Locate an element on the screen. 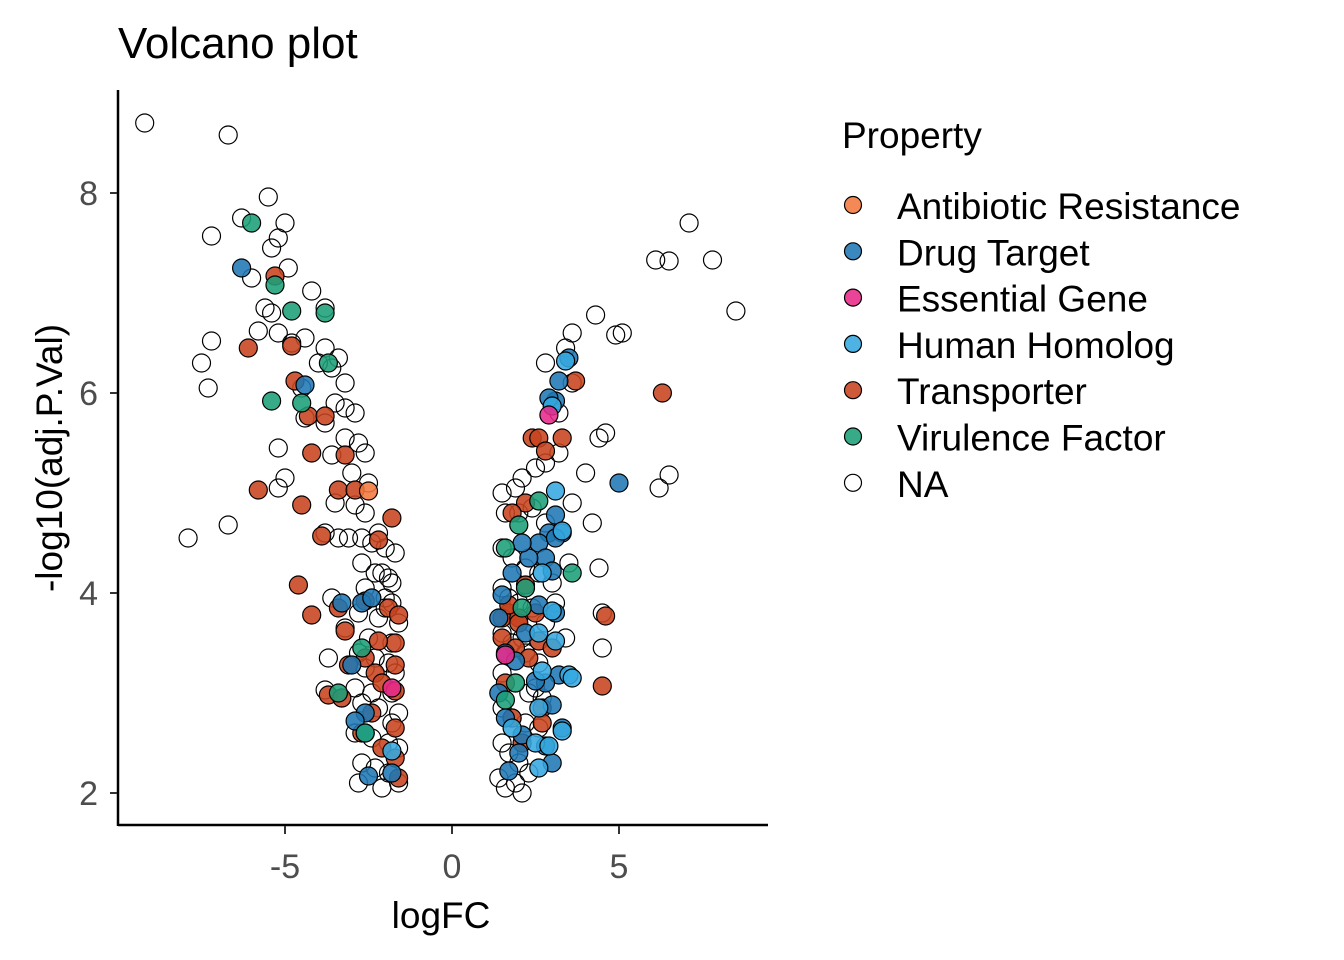 The image size is (1344, 960). legend-key-transporter is located at coordinates (853, 390).